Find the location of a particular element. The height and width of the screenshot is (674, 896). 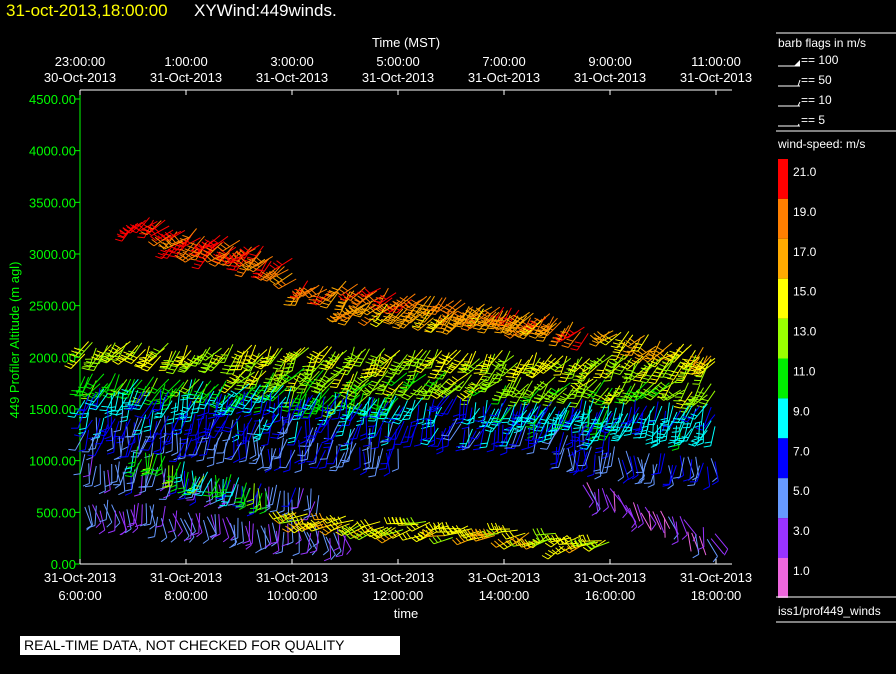

wind-layer is located at coordinates (467, 390).